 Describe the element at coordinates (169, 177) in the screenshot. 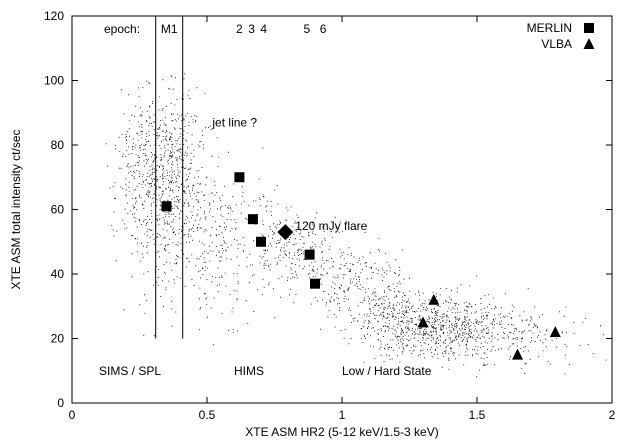

I see `state-divider-lines` at that location.